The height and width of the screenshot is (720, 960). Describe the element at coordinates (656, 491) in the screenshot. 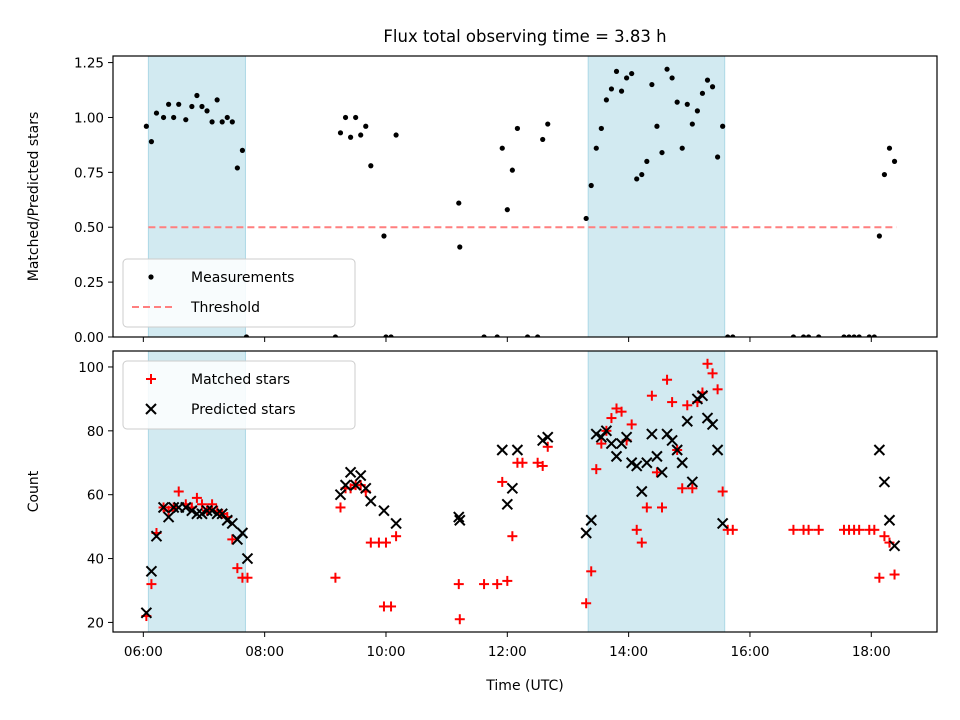

I see `observing-window-band` at that location.